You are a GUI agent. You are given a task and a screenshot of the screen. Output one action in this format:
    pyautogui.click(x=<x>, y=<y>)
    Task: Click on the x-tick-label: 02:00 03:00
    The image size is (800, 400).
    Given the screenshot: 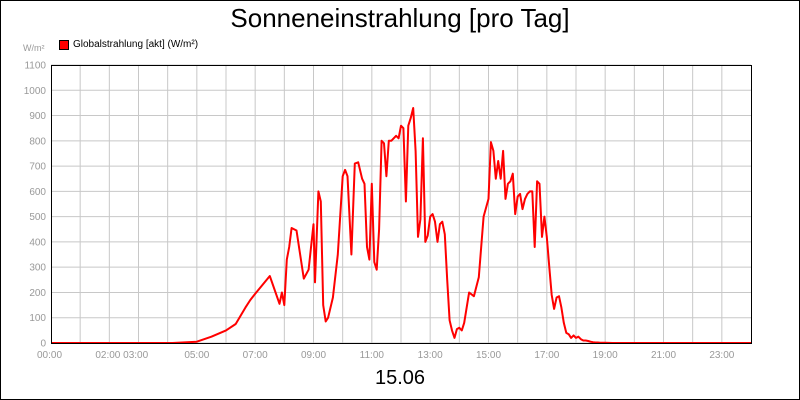 What is the action you would take?
    pyautogui.click(x=121, y=355)
    